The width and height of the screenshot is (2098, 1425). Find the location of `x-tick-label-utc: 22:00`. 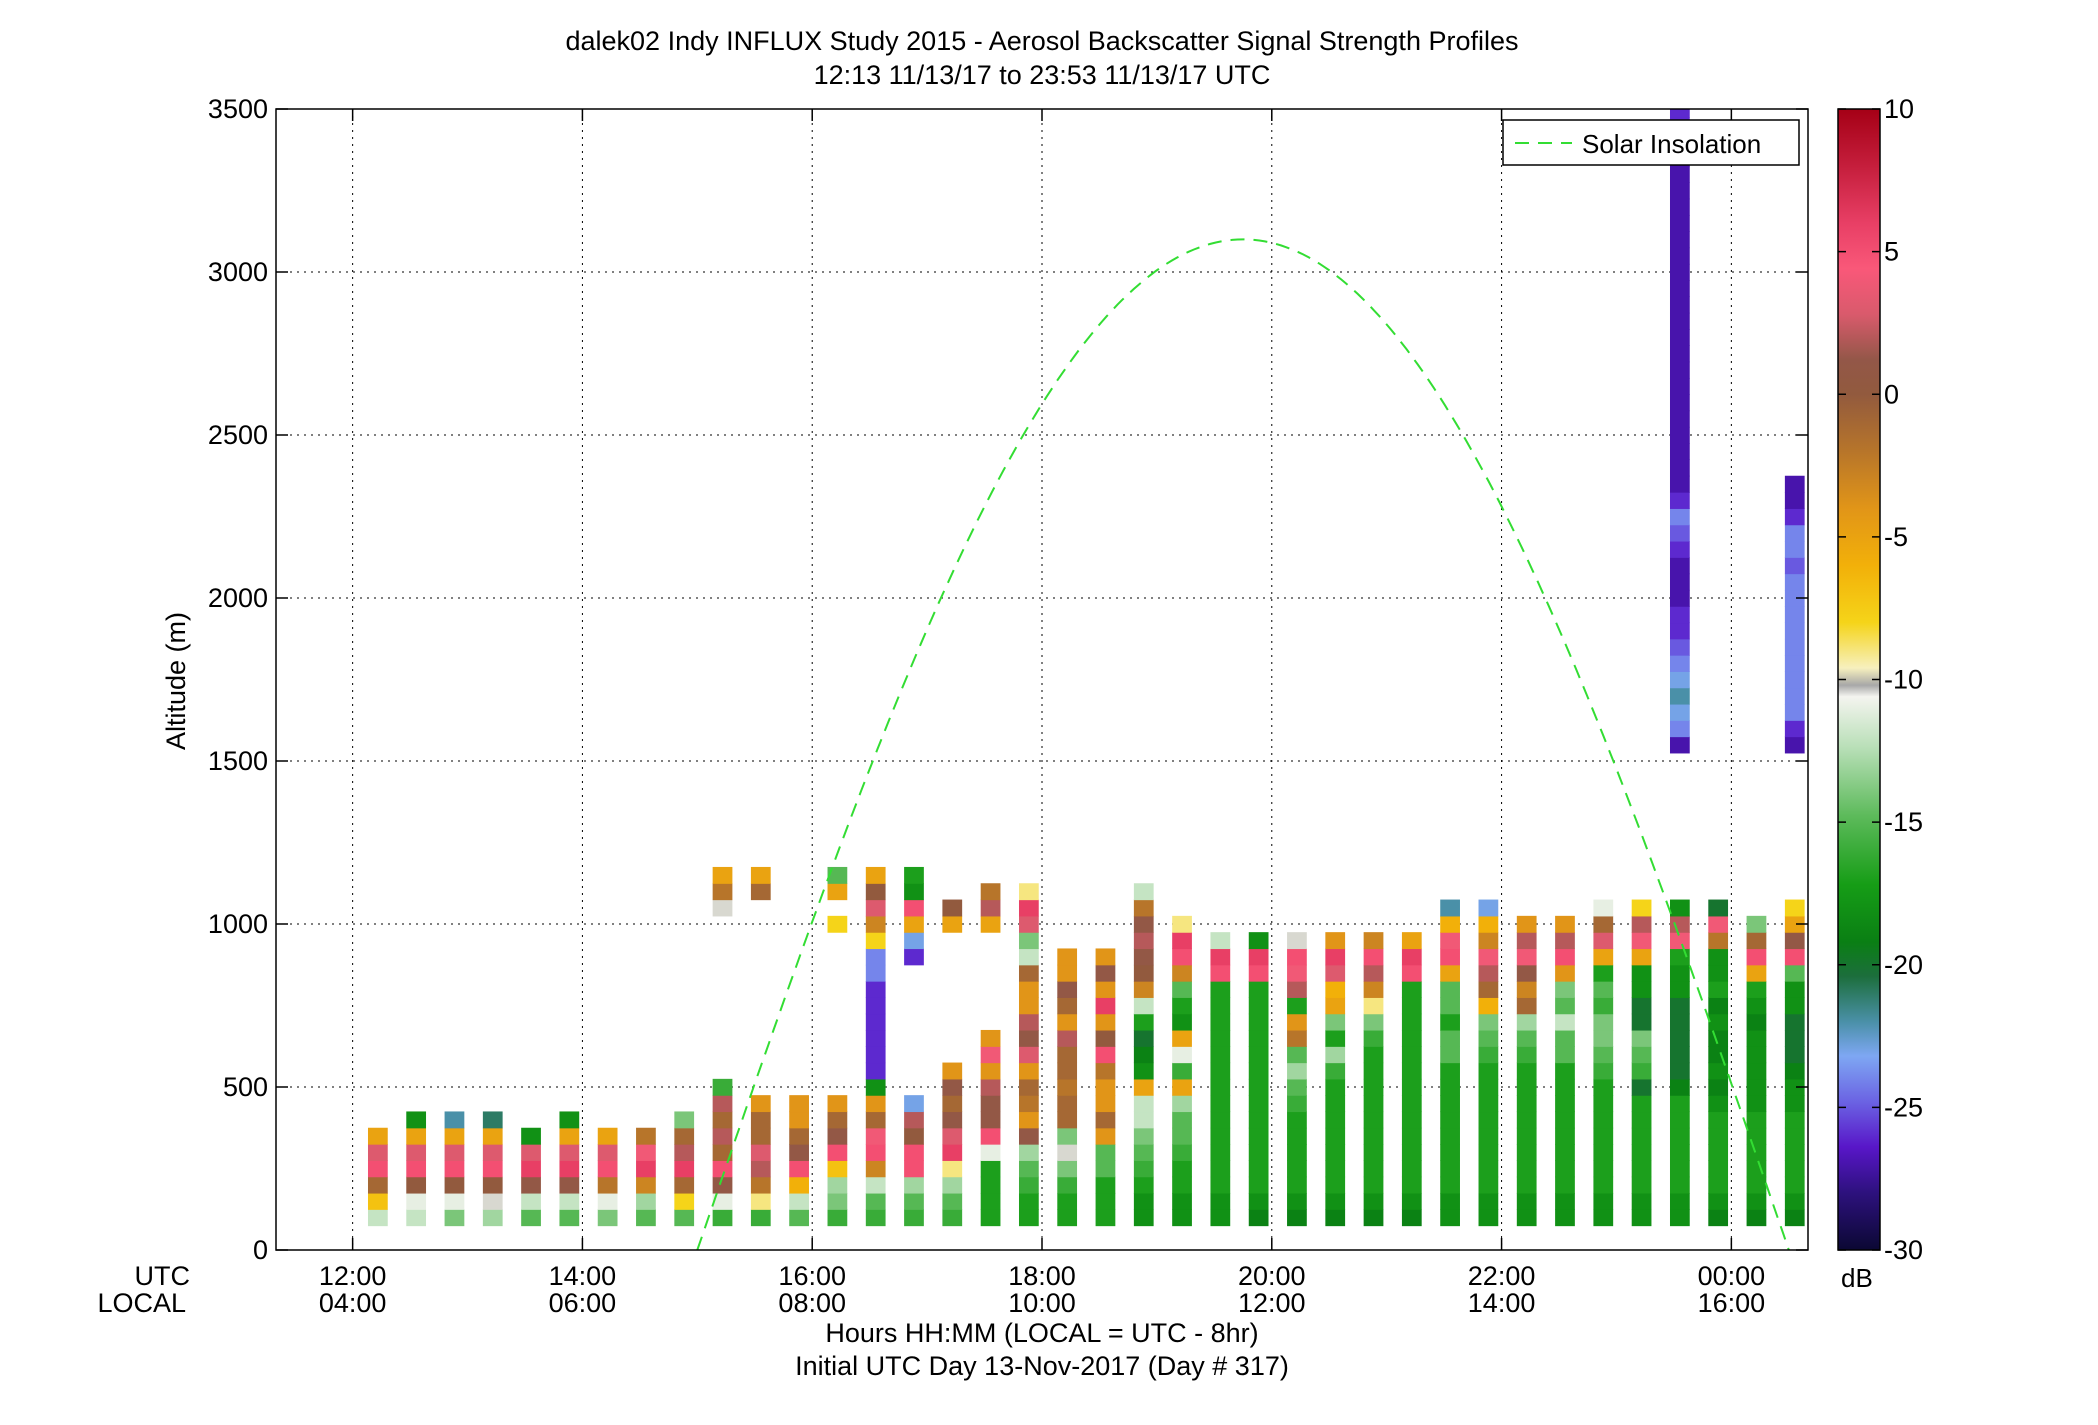

x-tick-label-utc: 22:00 is located at coordinates (1502, 1276).